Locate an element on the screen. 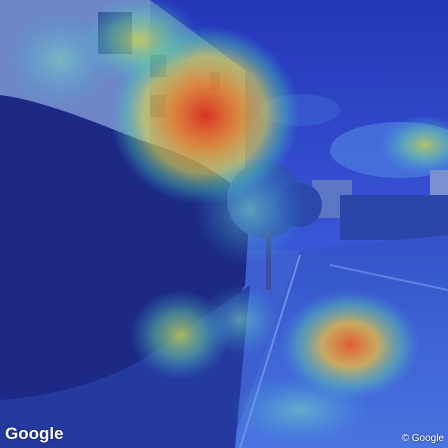 This screenshot has width=448, height=448. google-logo: Google is located at coordinates (34, 433).